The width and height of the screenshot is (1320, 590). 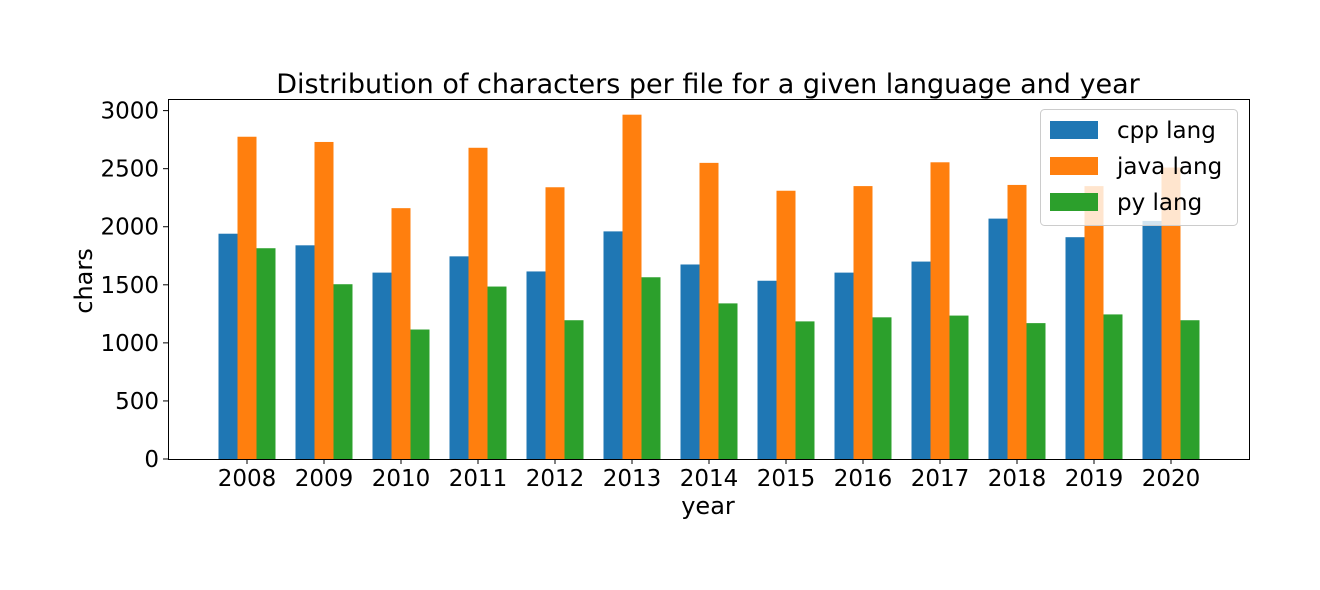 I want to click on bar-py-lang-2011, so click(x=497, y=372).